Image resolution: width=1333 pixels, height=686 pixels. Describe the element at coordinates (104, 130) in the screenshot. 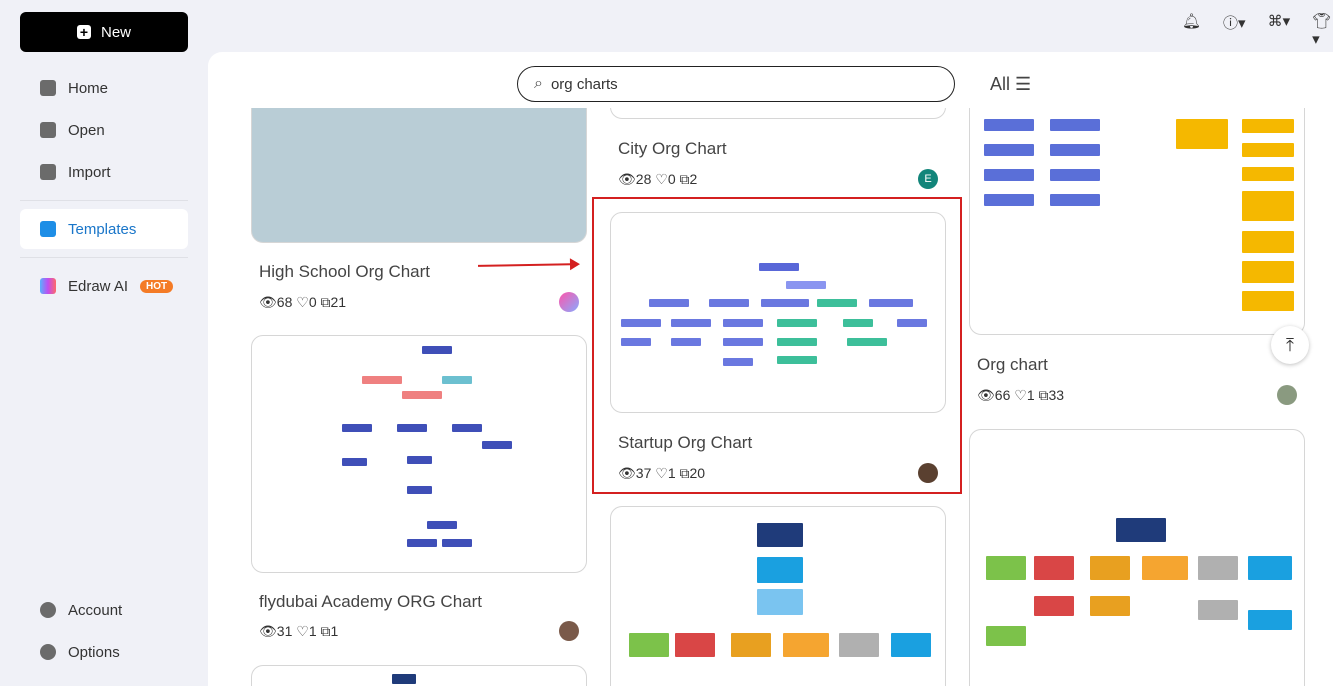

I see `sidebar-item-open: Open` at that location.